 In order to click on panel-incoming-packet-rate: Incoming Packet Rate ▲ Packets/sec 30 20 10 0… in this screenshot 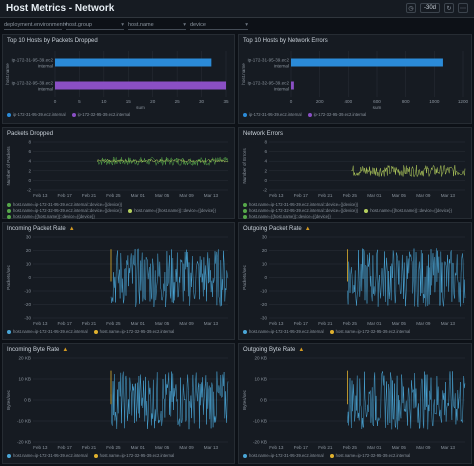, I will do `click(118, 281)`.